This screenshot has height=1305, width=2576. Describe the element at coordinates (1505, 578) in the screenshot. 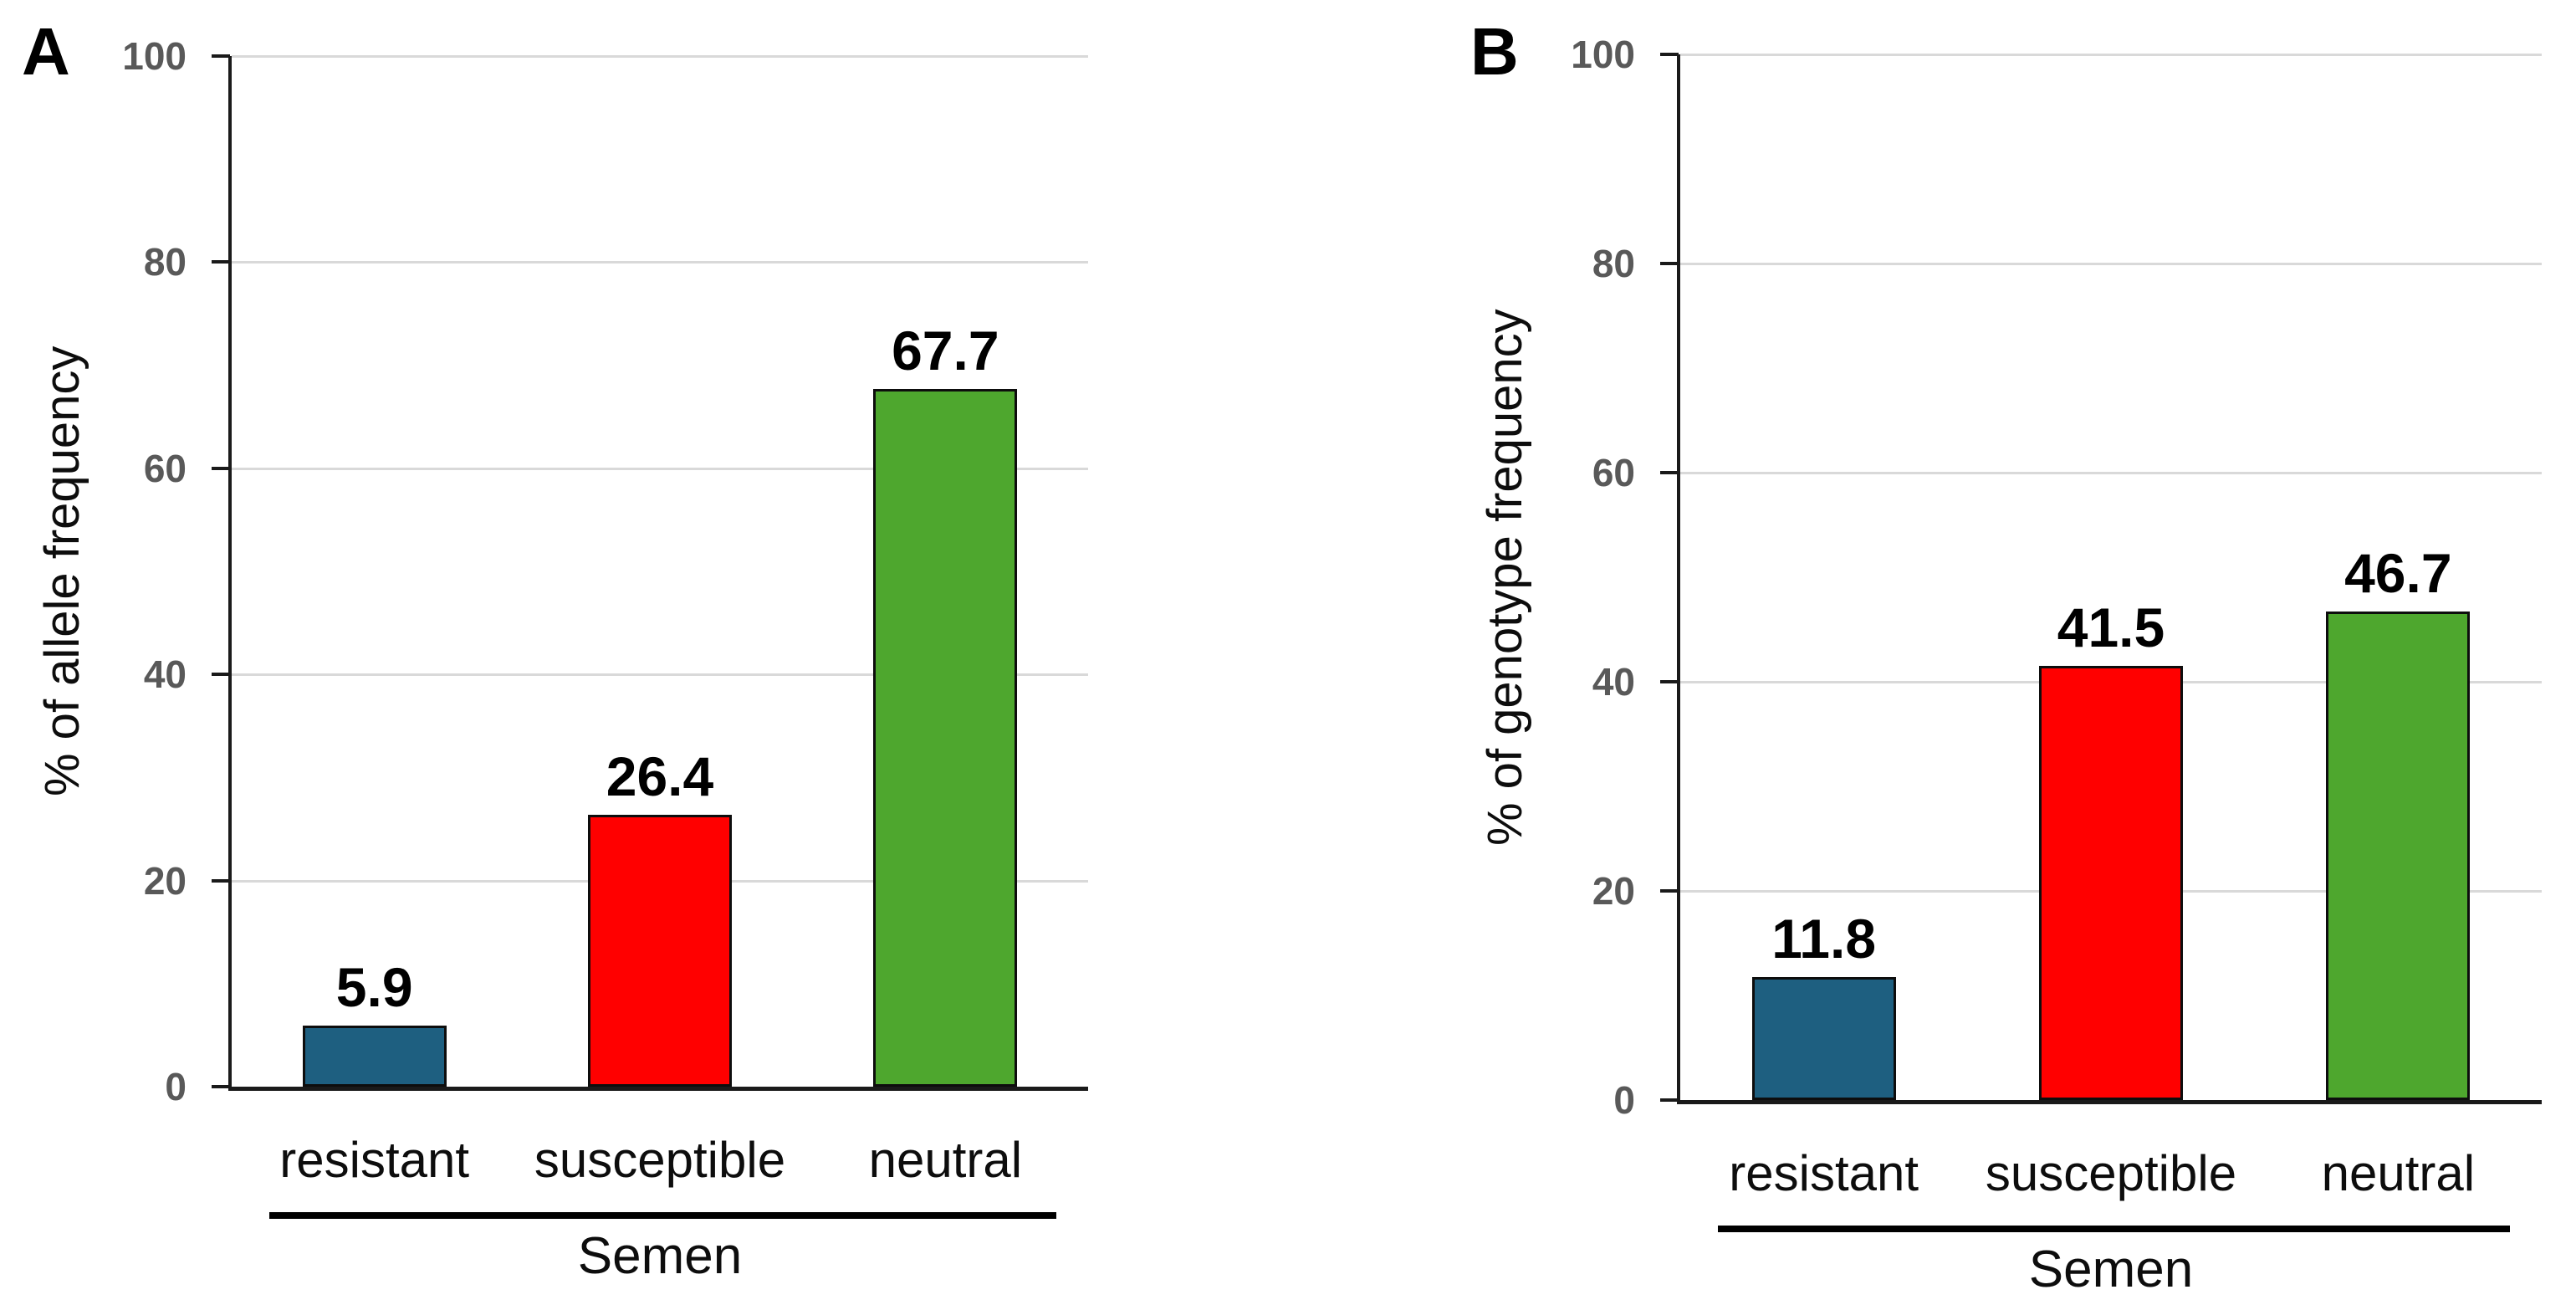

I see `y-axis-title-b: % of genotype frequency` at that location.